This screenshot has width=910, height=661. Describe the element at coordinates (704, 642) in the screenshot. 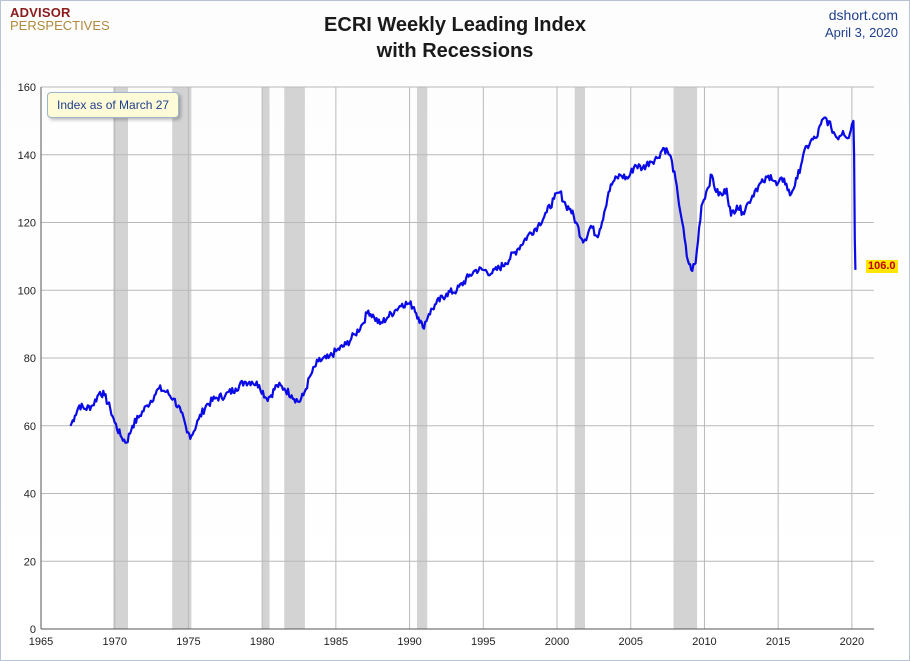

I see `x-tick-label-2010: 2010` at that location.